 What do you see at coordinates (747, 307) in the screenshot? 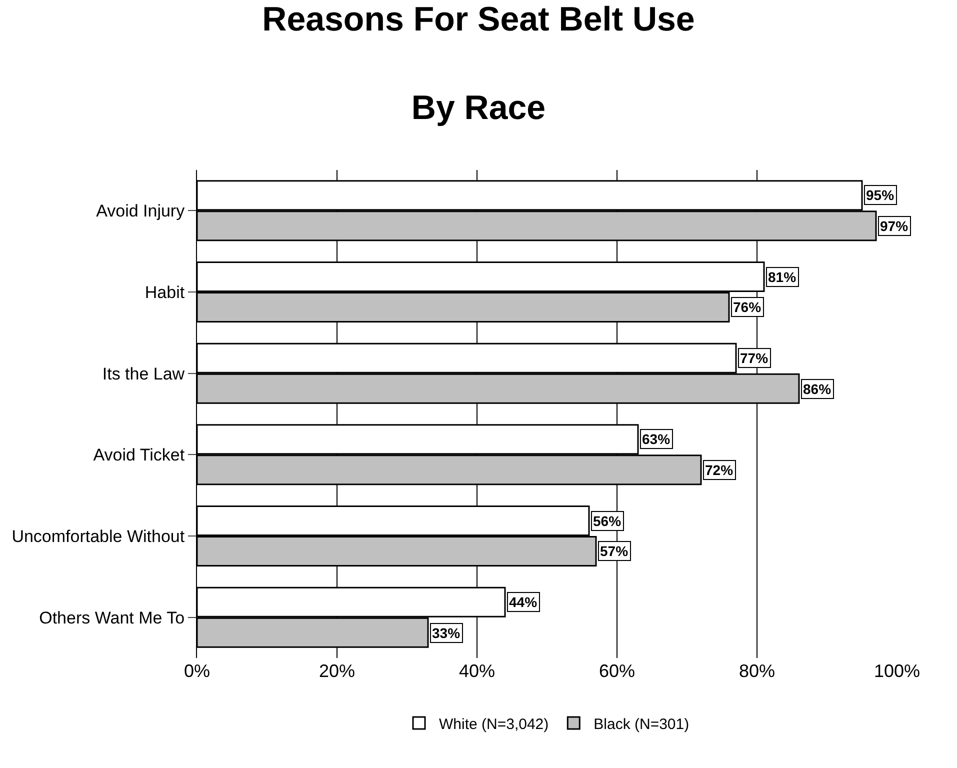
I see `data-label: 76%` at bounding box center [747, 307].